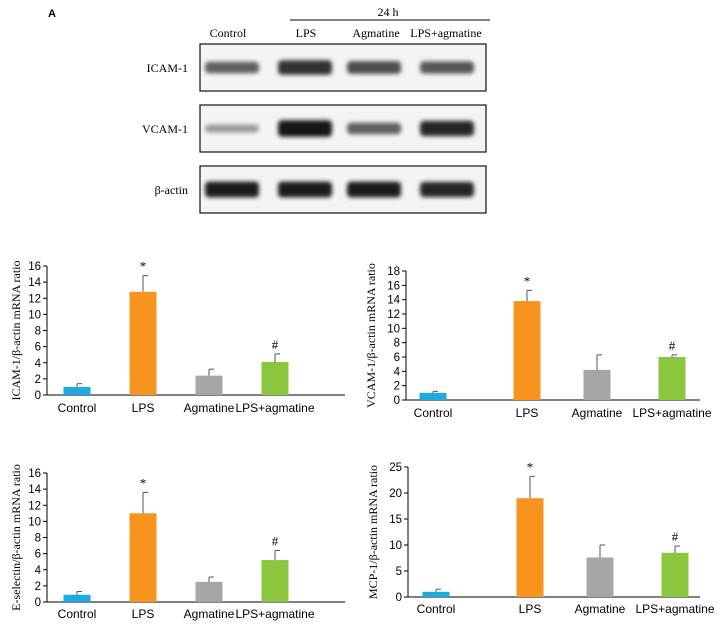 The width and height of the screenshot is (720, 630). I want to click on blot-label: VCAM-1, so click(165, 129).